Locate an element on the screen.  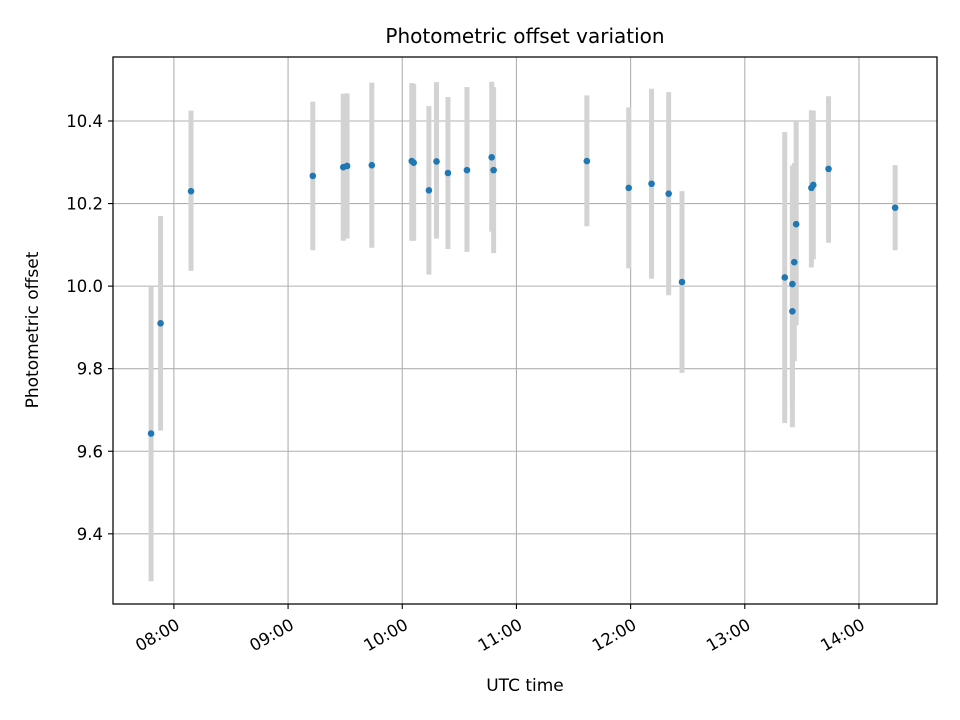
y-axis-label: Photometric offset is located at coordinates (33, 329).